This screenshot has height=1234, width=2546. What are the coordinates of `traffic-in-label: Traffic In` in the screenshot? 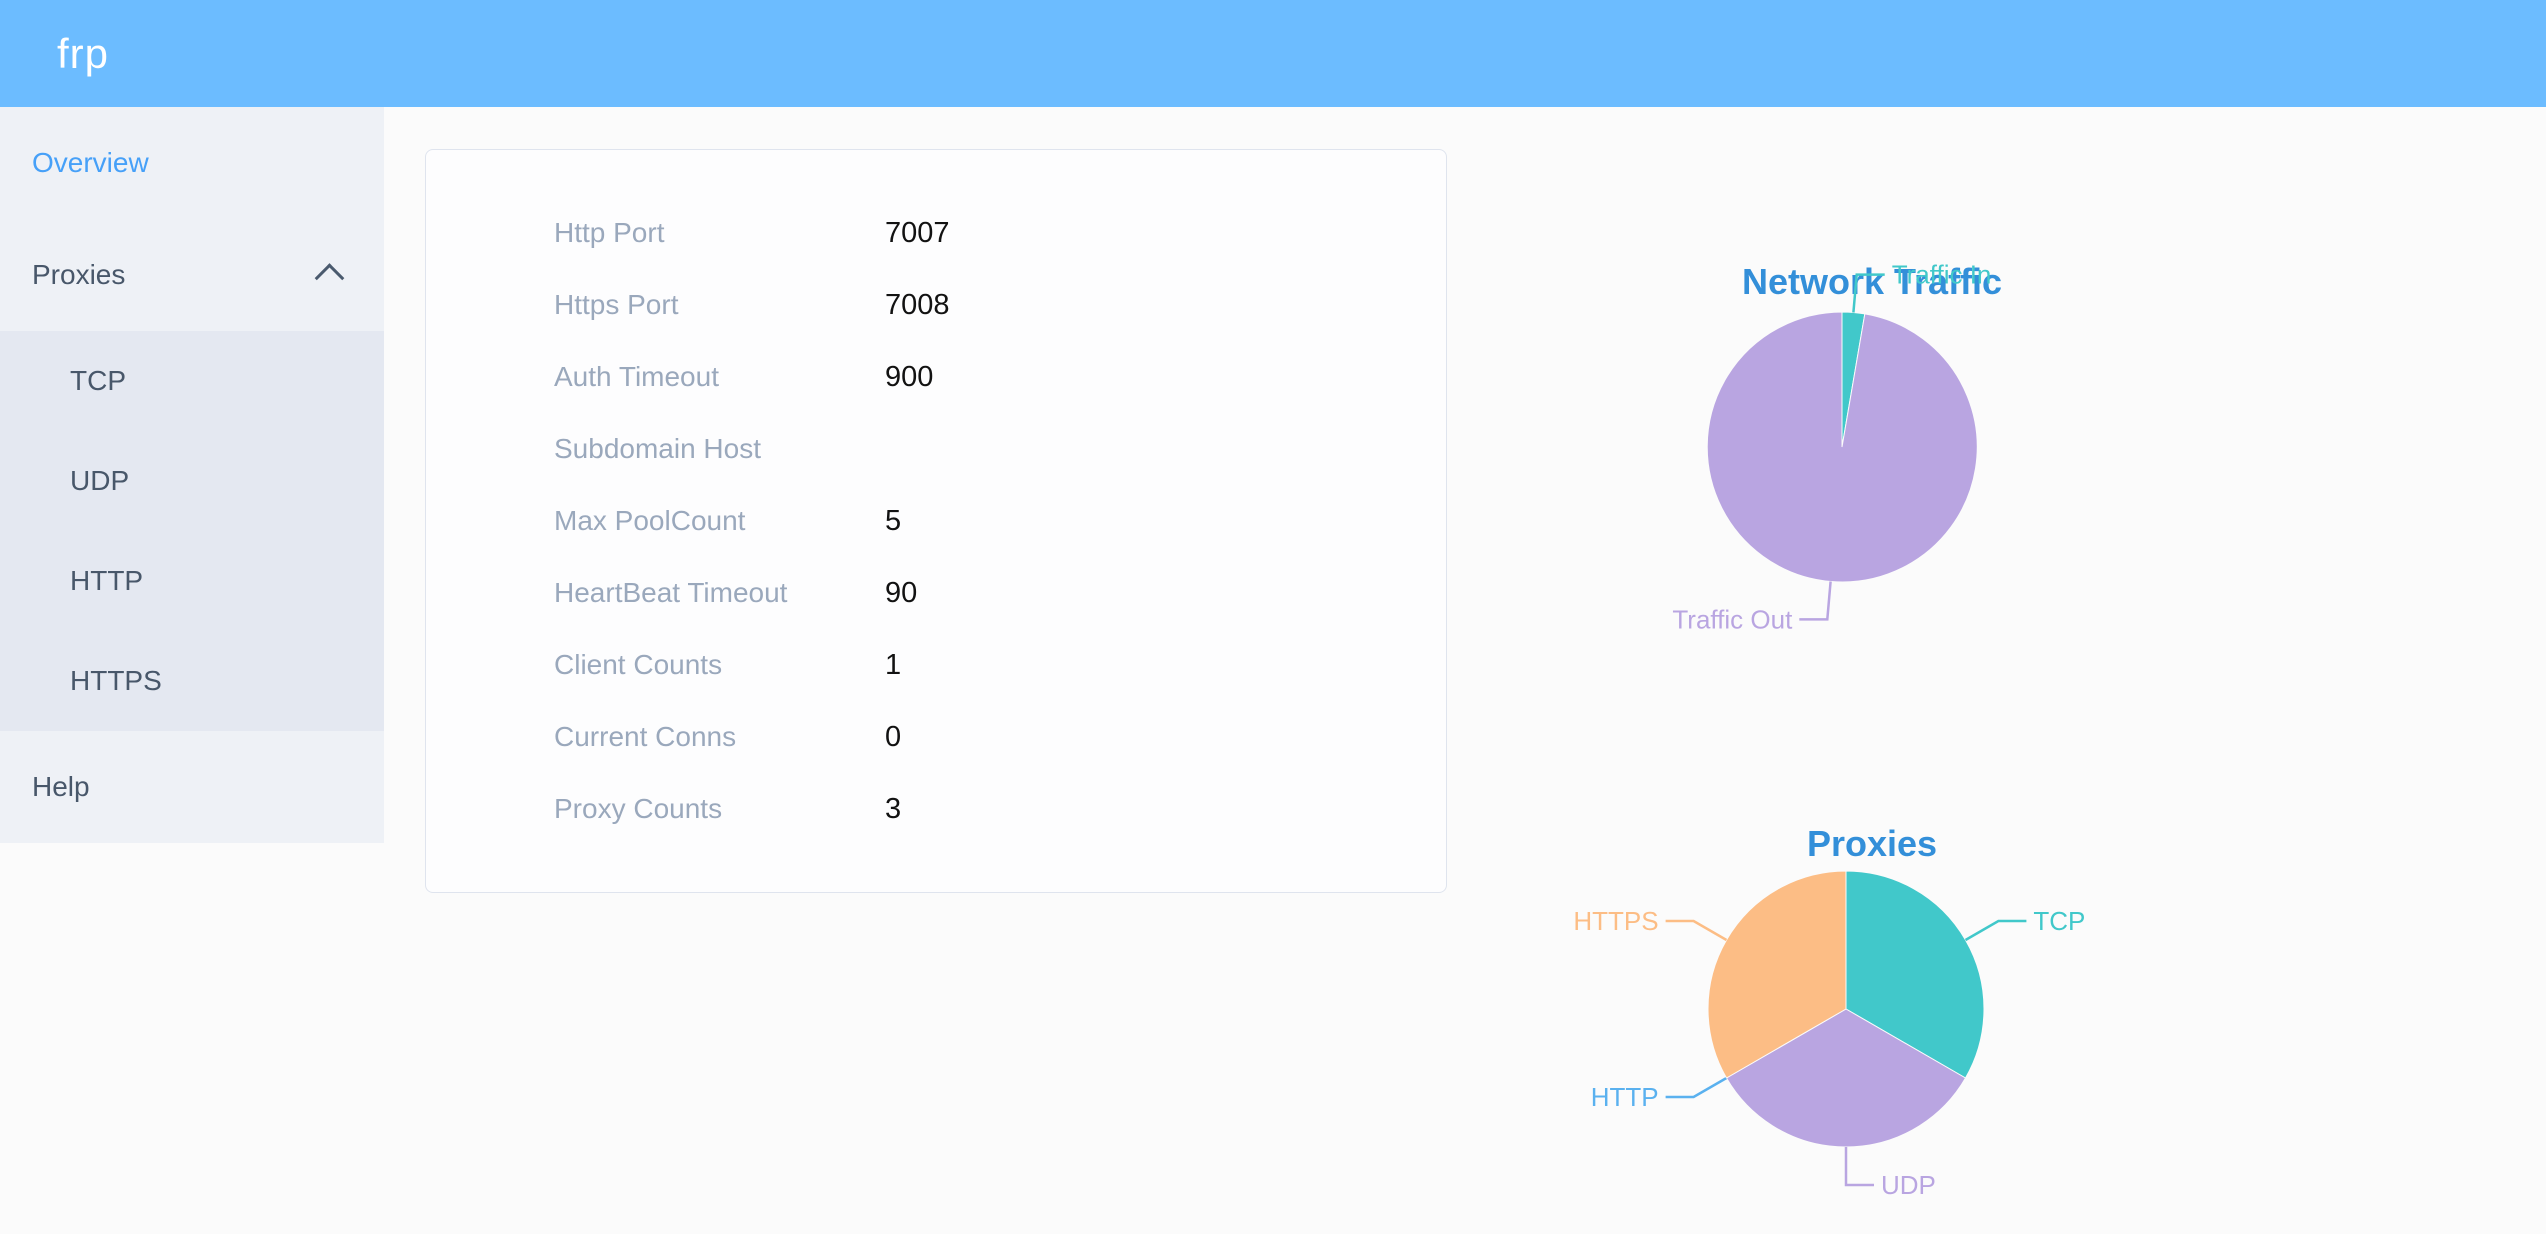 It's located at (1942, 275).